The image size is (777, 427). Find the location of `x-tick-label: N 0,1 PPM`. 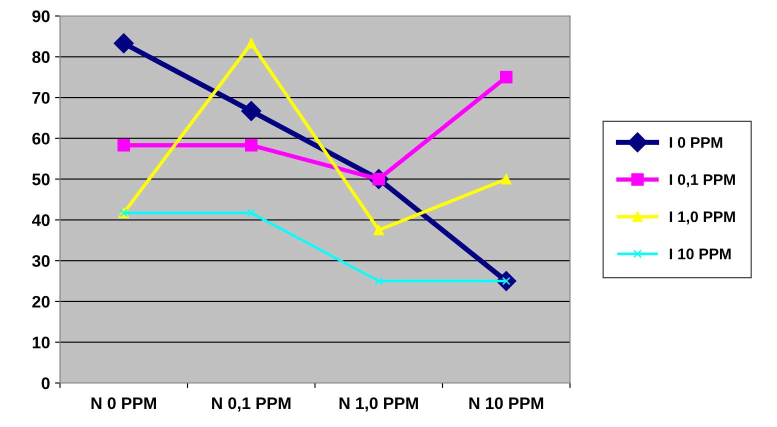

x-tick-label: N 0,1 PPM is located at coordinates (251, 404).